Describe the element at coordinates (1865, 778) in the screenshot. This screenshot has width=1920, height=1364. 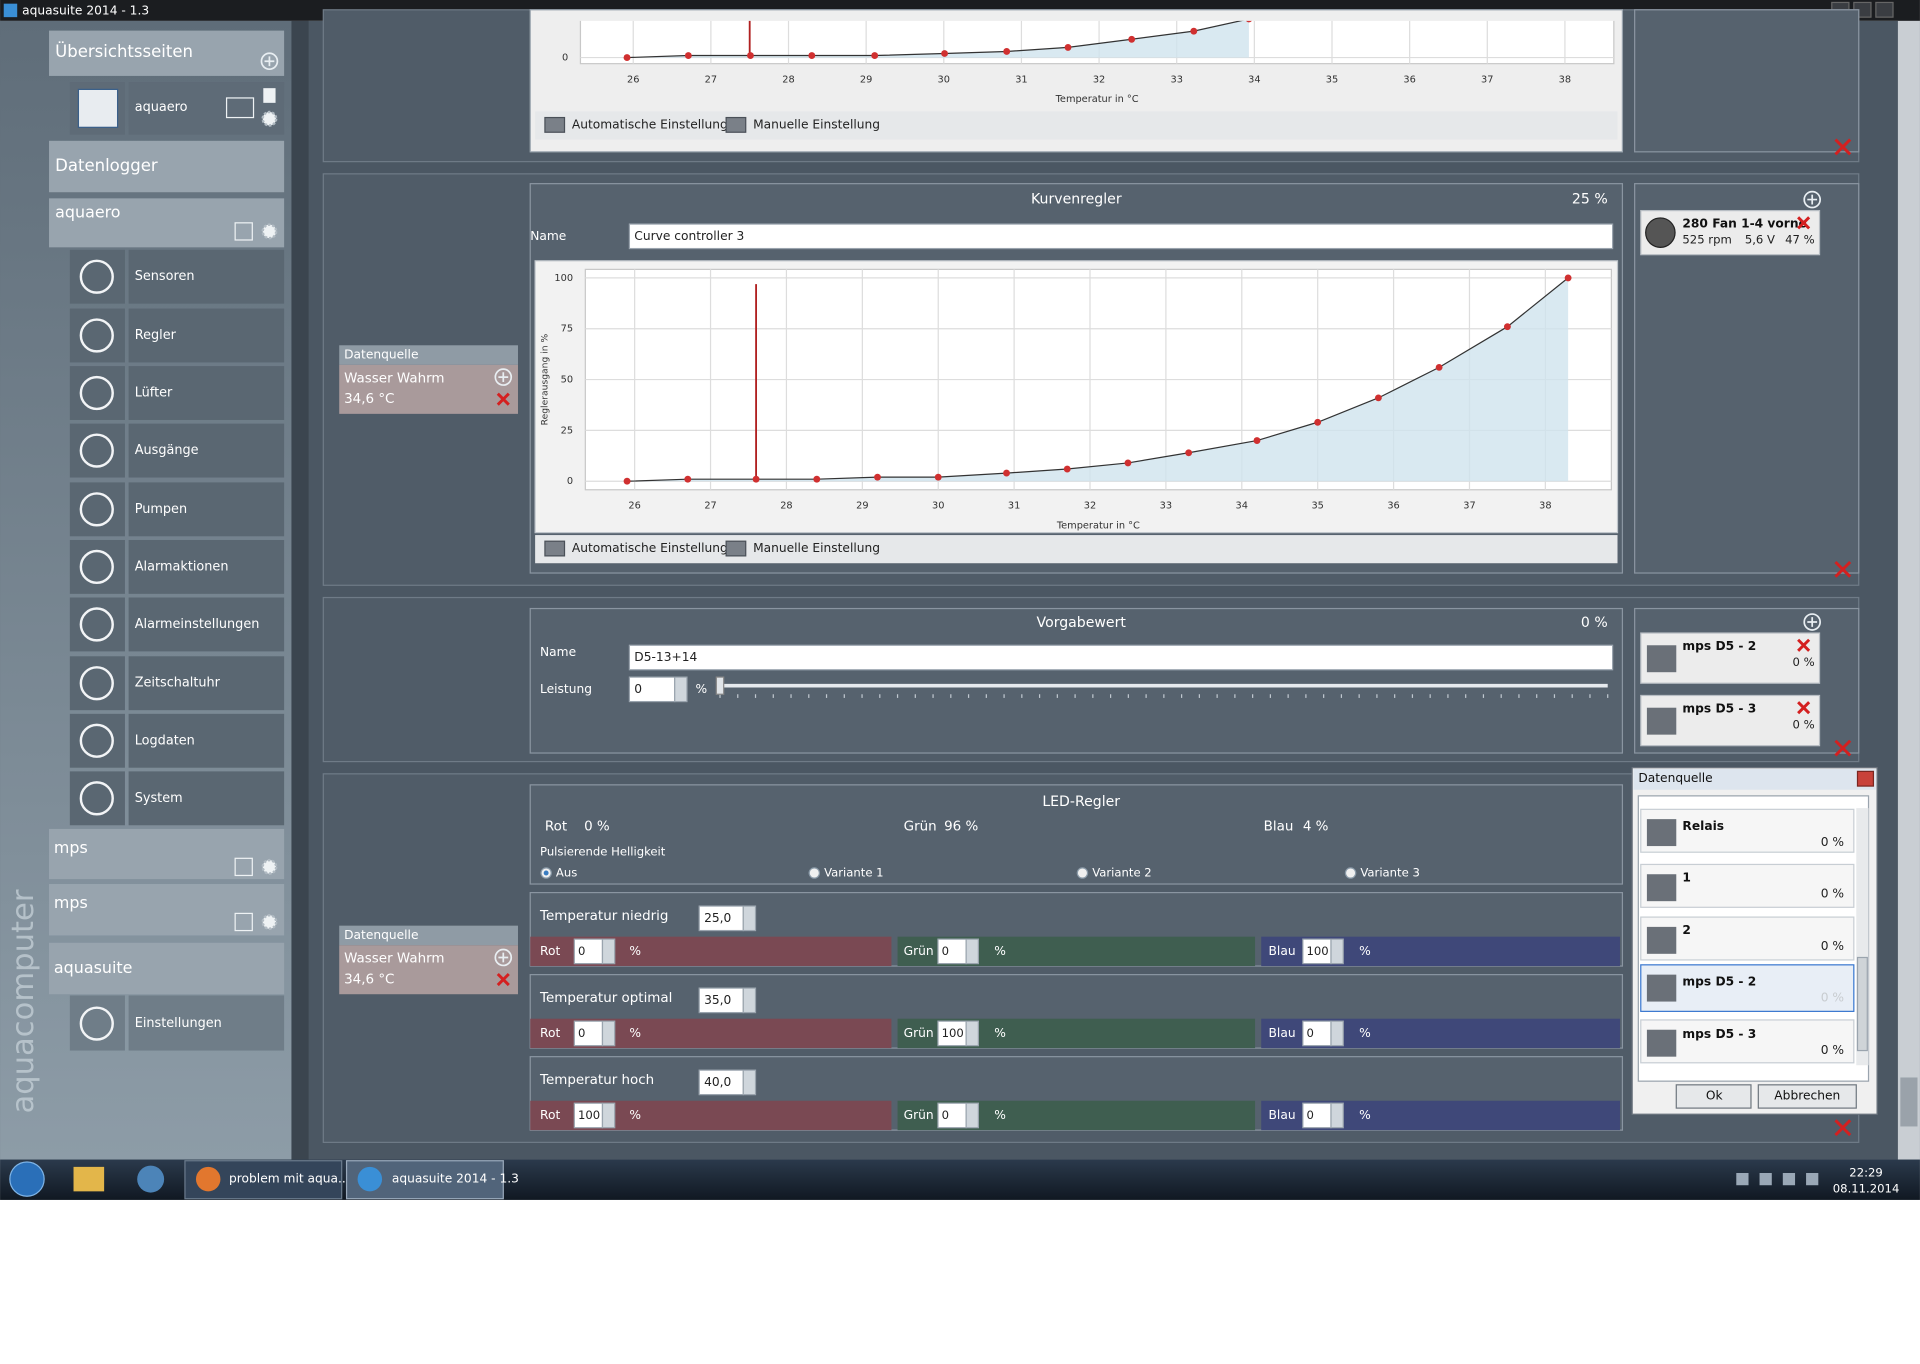
I see `dialog-close` at that location.